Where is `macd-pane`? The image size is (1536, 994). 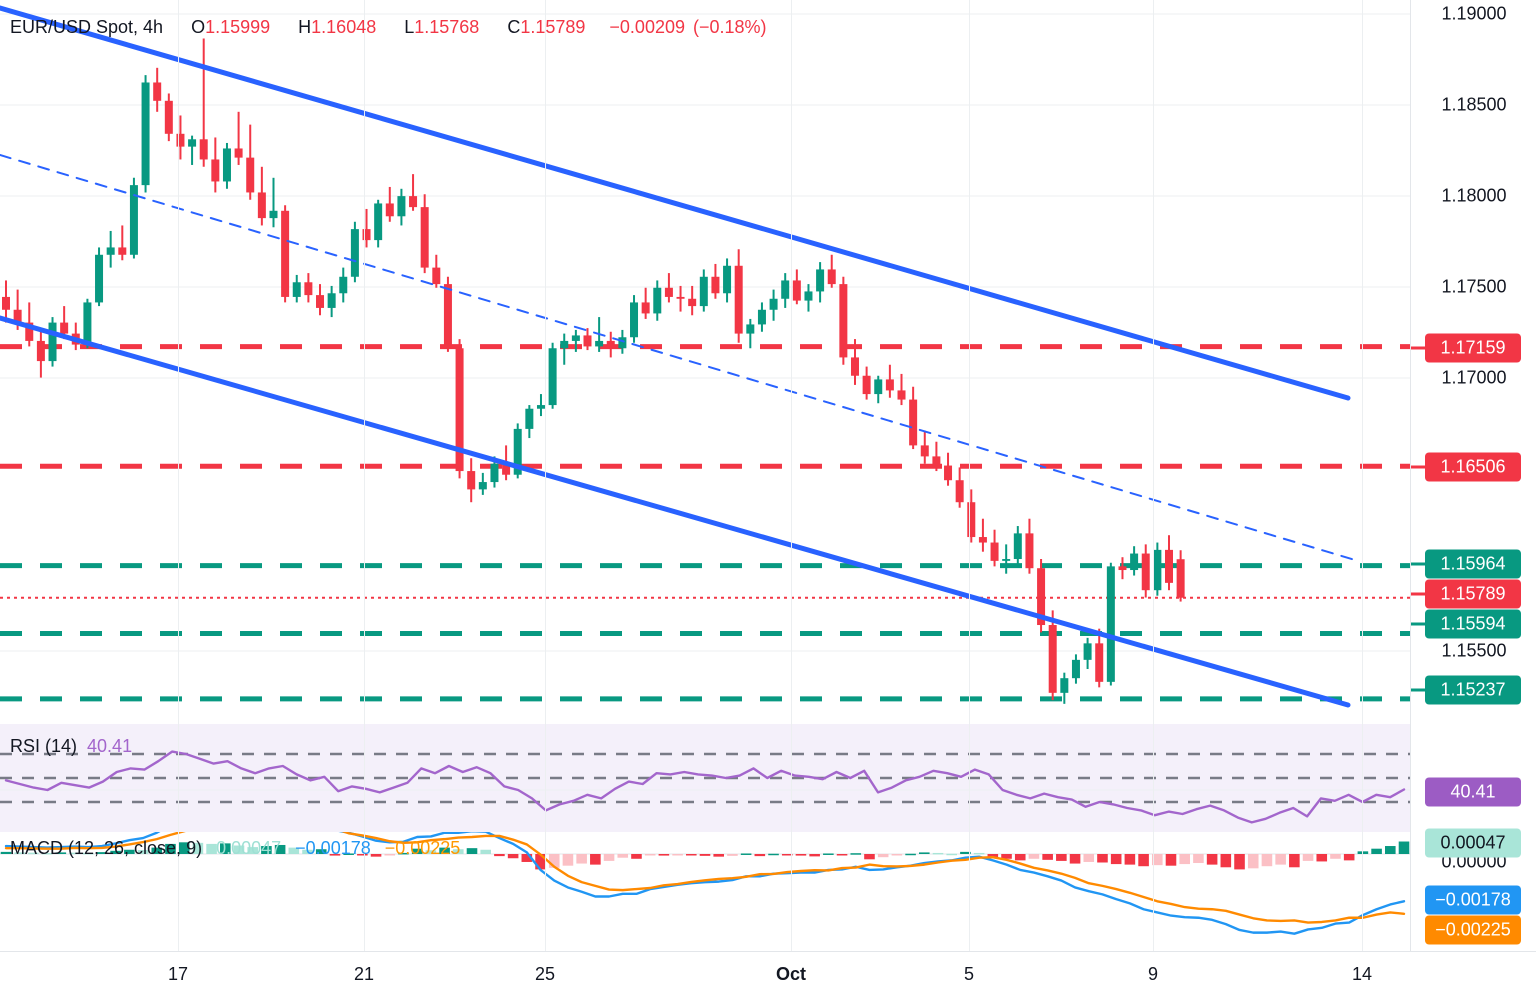 macd-pane is located at coordinates (705, 891).